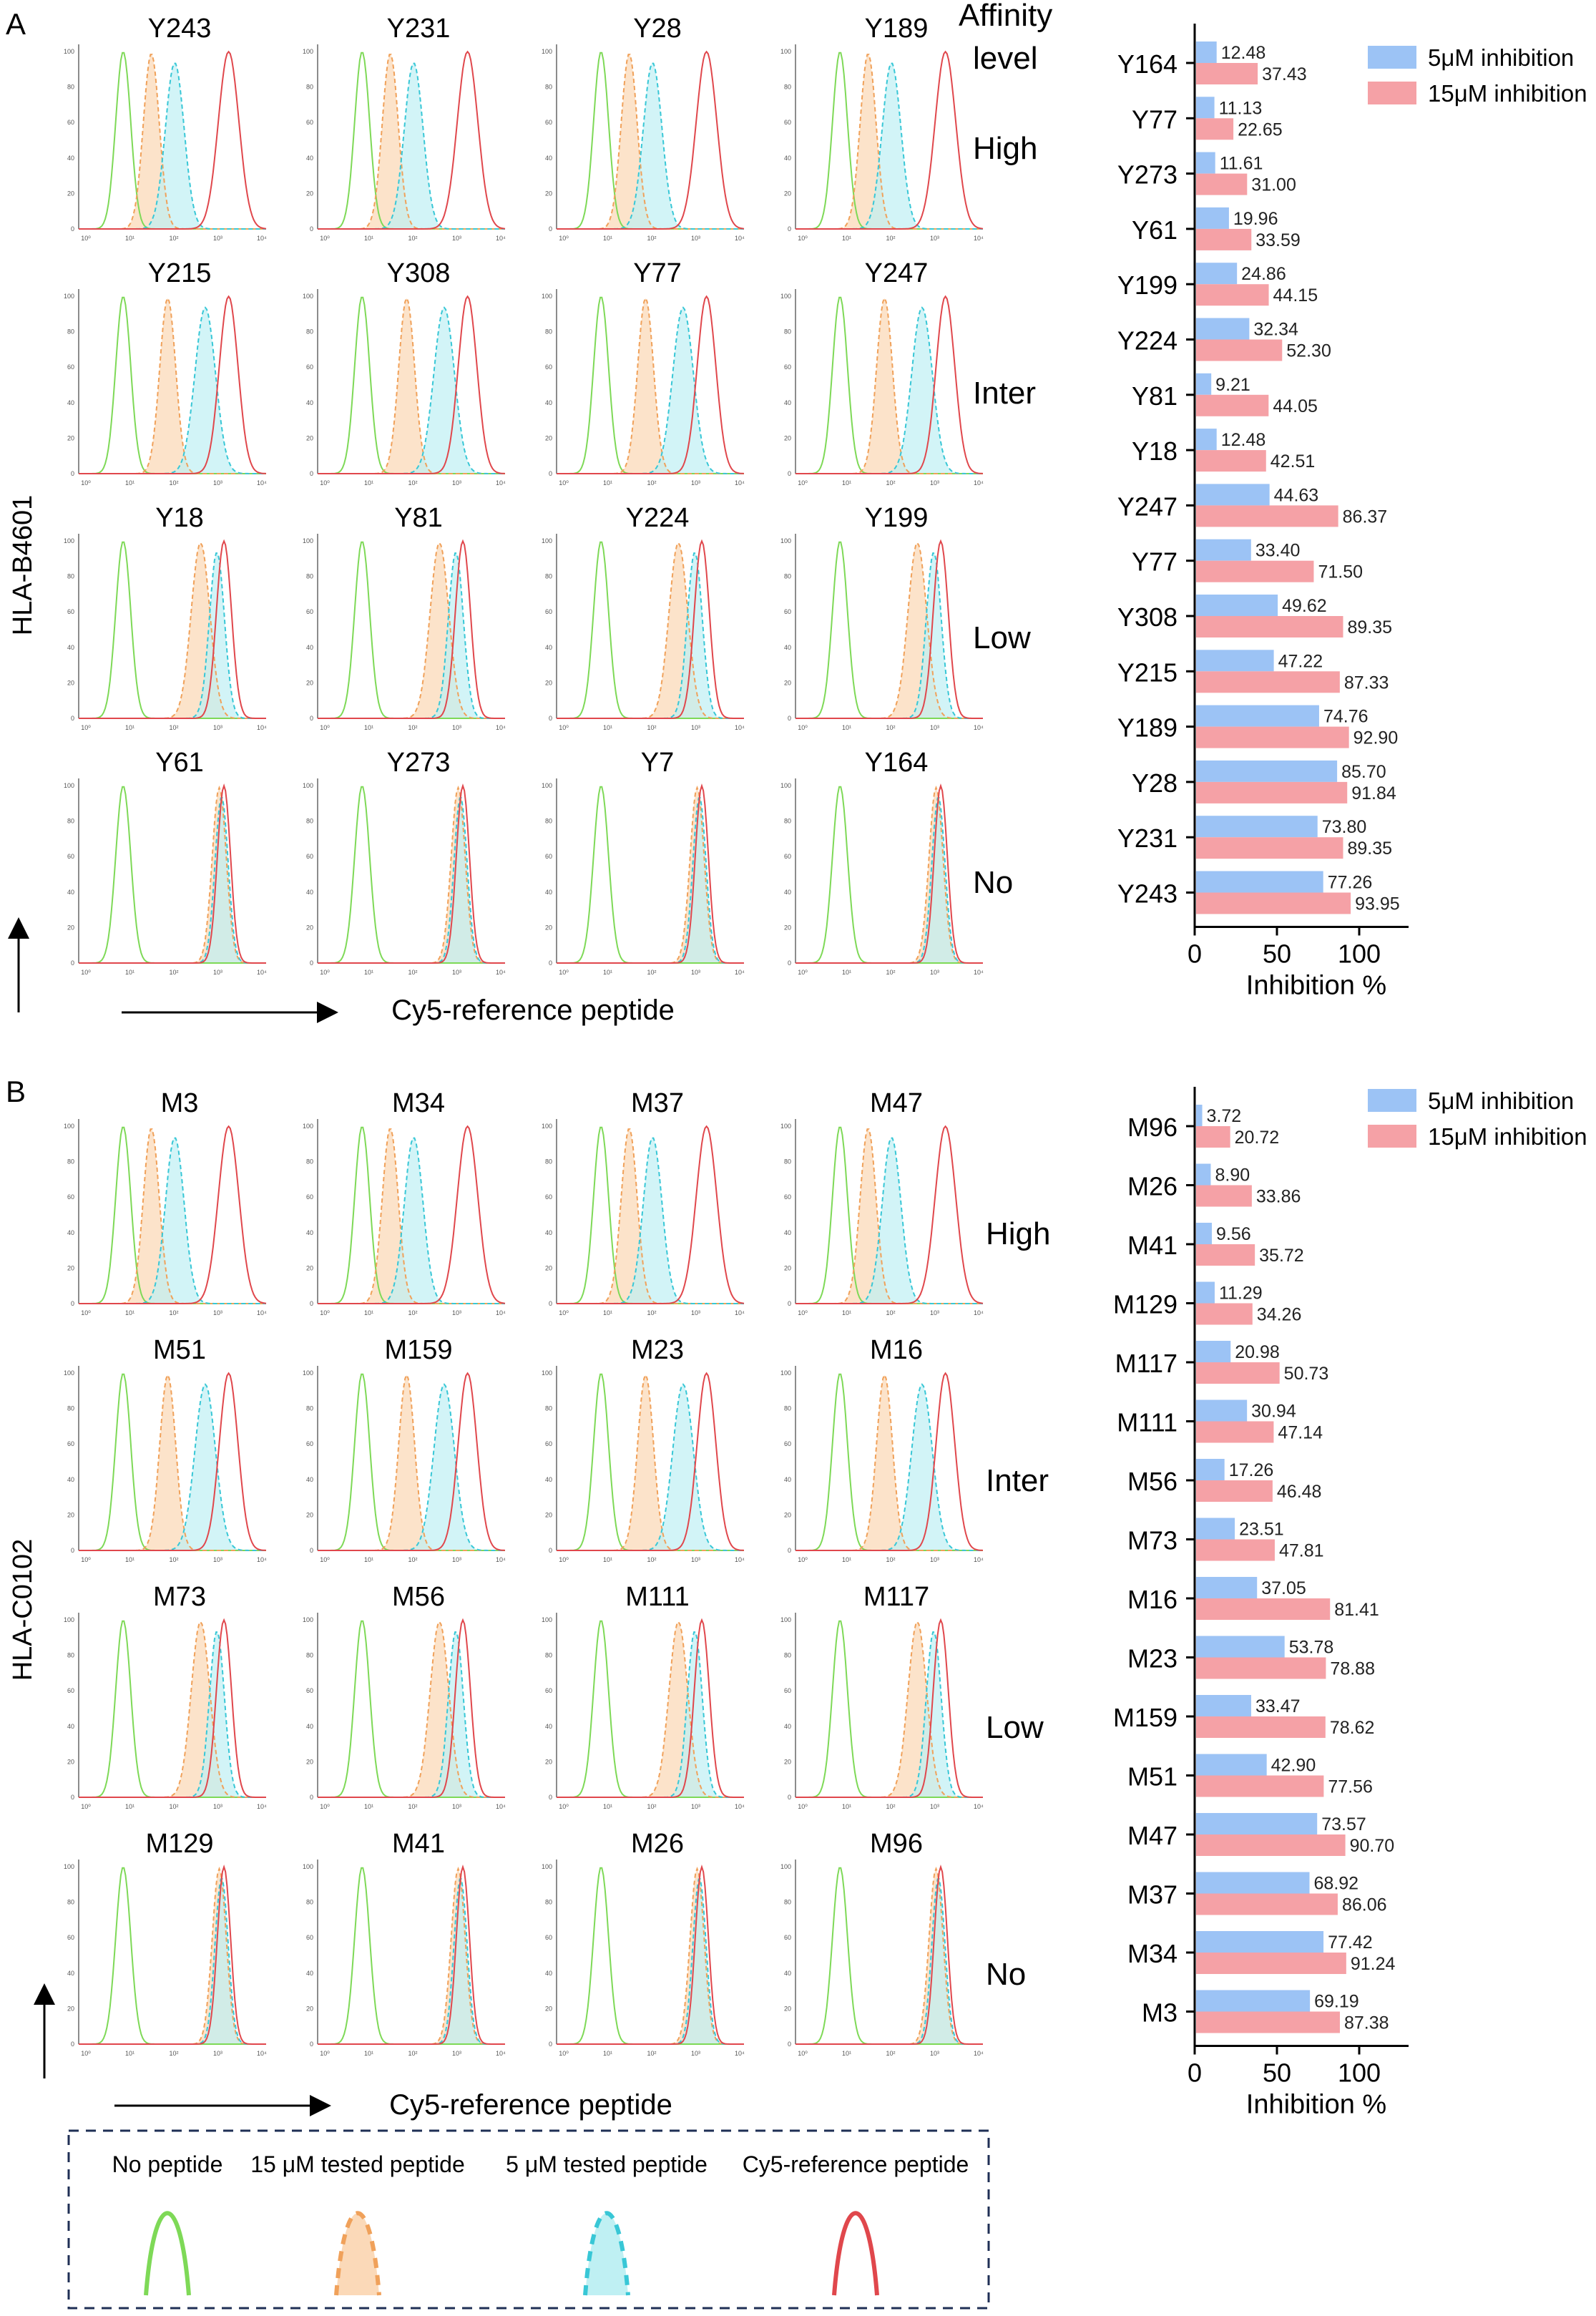 This screenshot has width=1596, height=2316. I want to click on bar-5um-Y164, so click(1206, 52).